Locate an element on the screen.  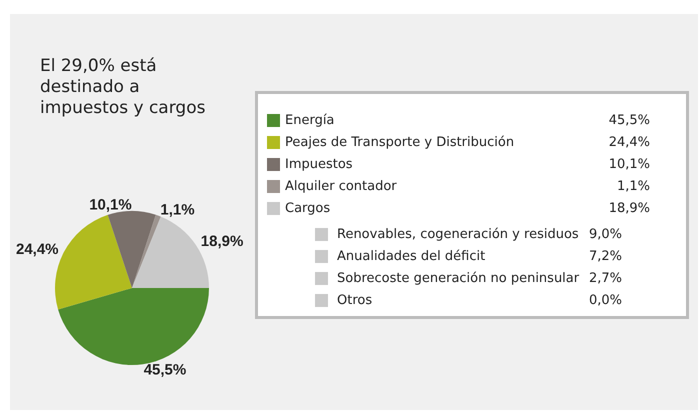
text: Anualidades del déficit is located at coordinates (411, 257).